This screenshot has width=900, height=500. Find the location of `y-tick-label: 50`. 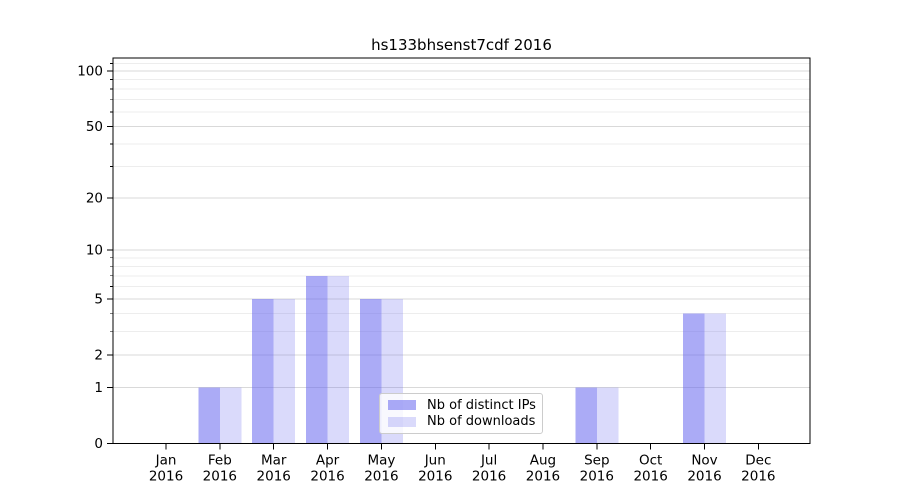

y-tick-label: 50 is located at coordinates (94, 127).